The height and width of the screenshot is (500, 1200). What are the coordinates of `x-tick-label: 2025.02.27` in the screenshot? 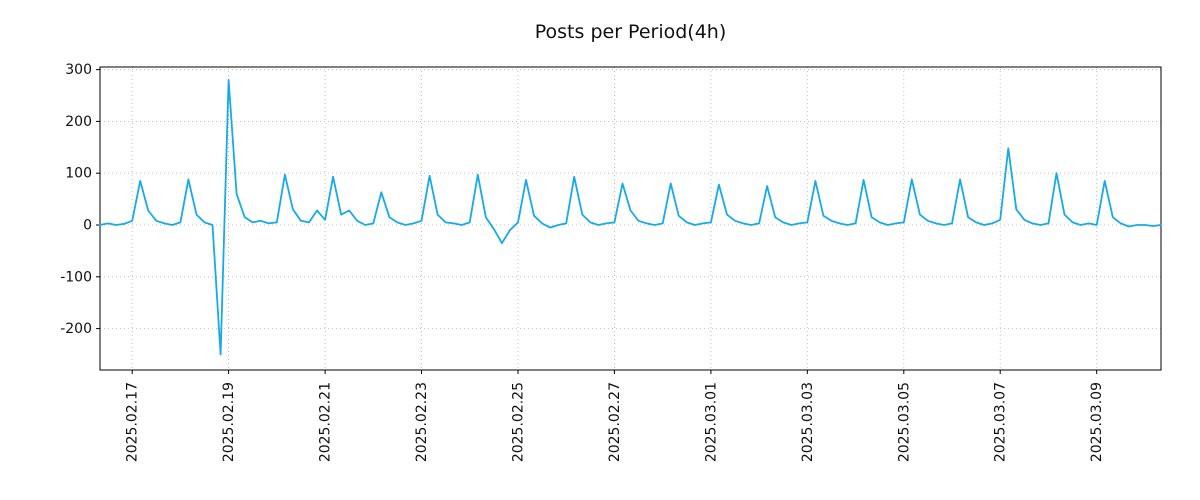 It's located at (615, 422).